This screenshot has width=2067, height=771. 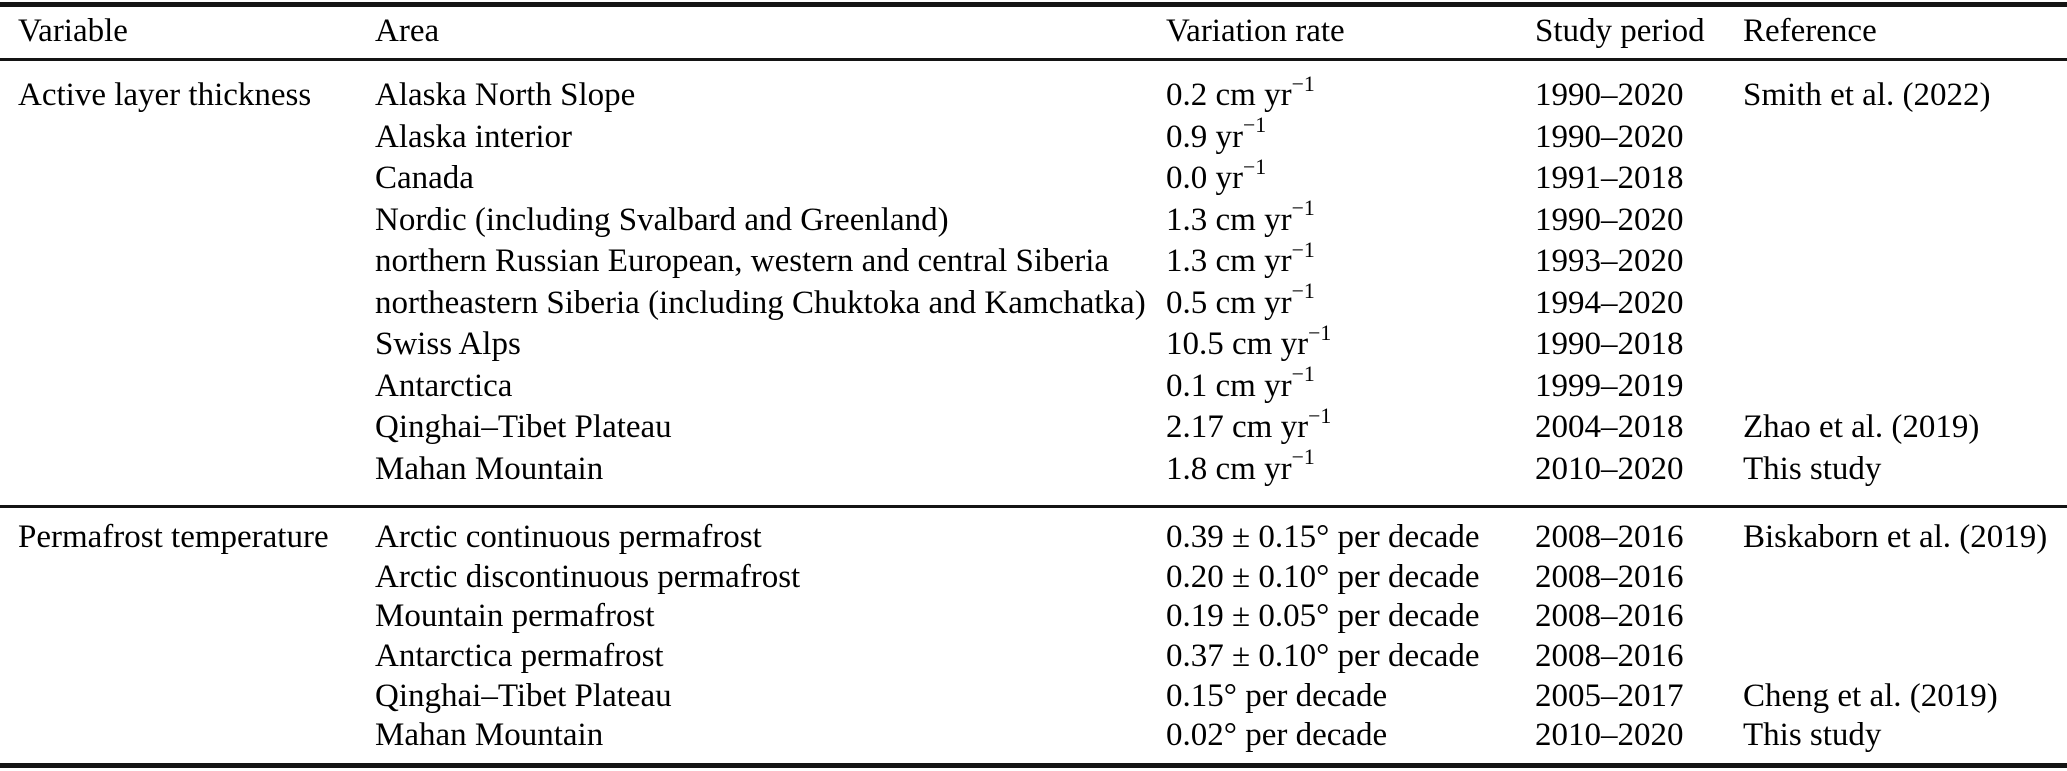 I want to click on cell-area: Arctic discontinuous permafrost, so click(x=588, y=576).